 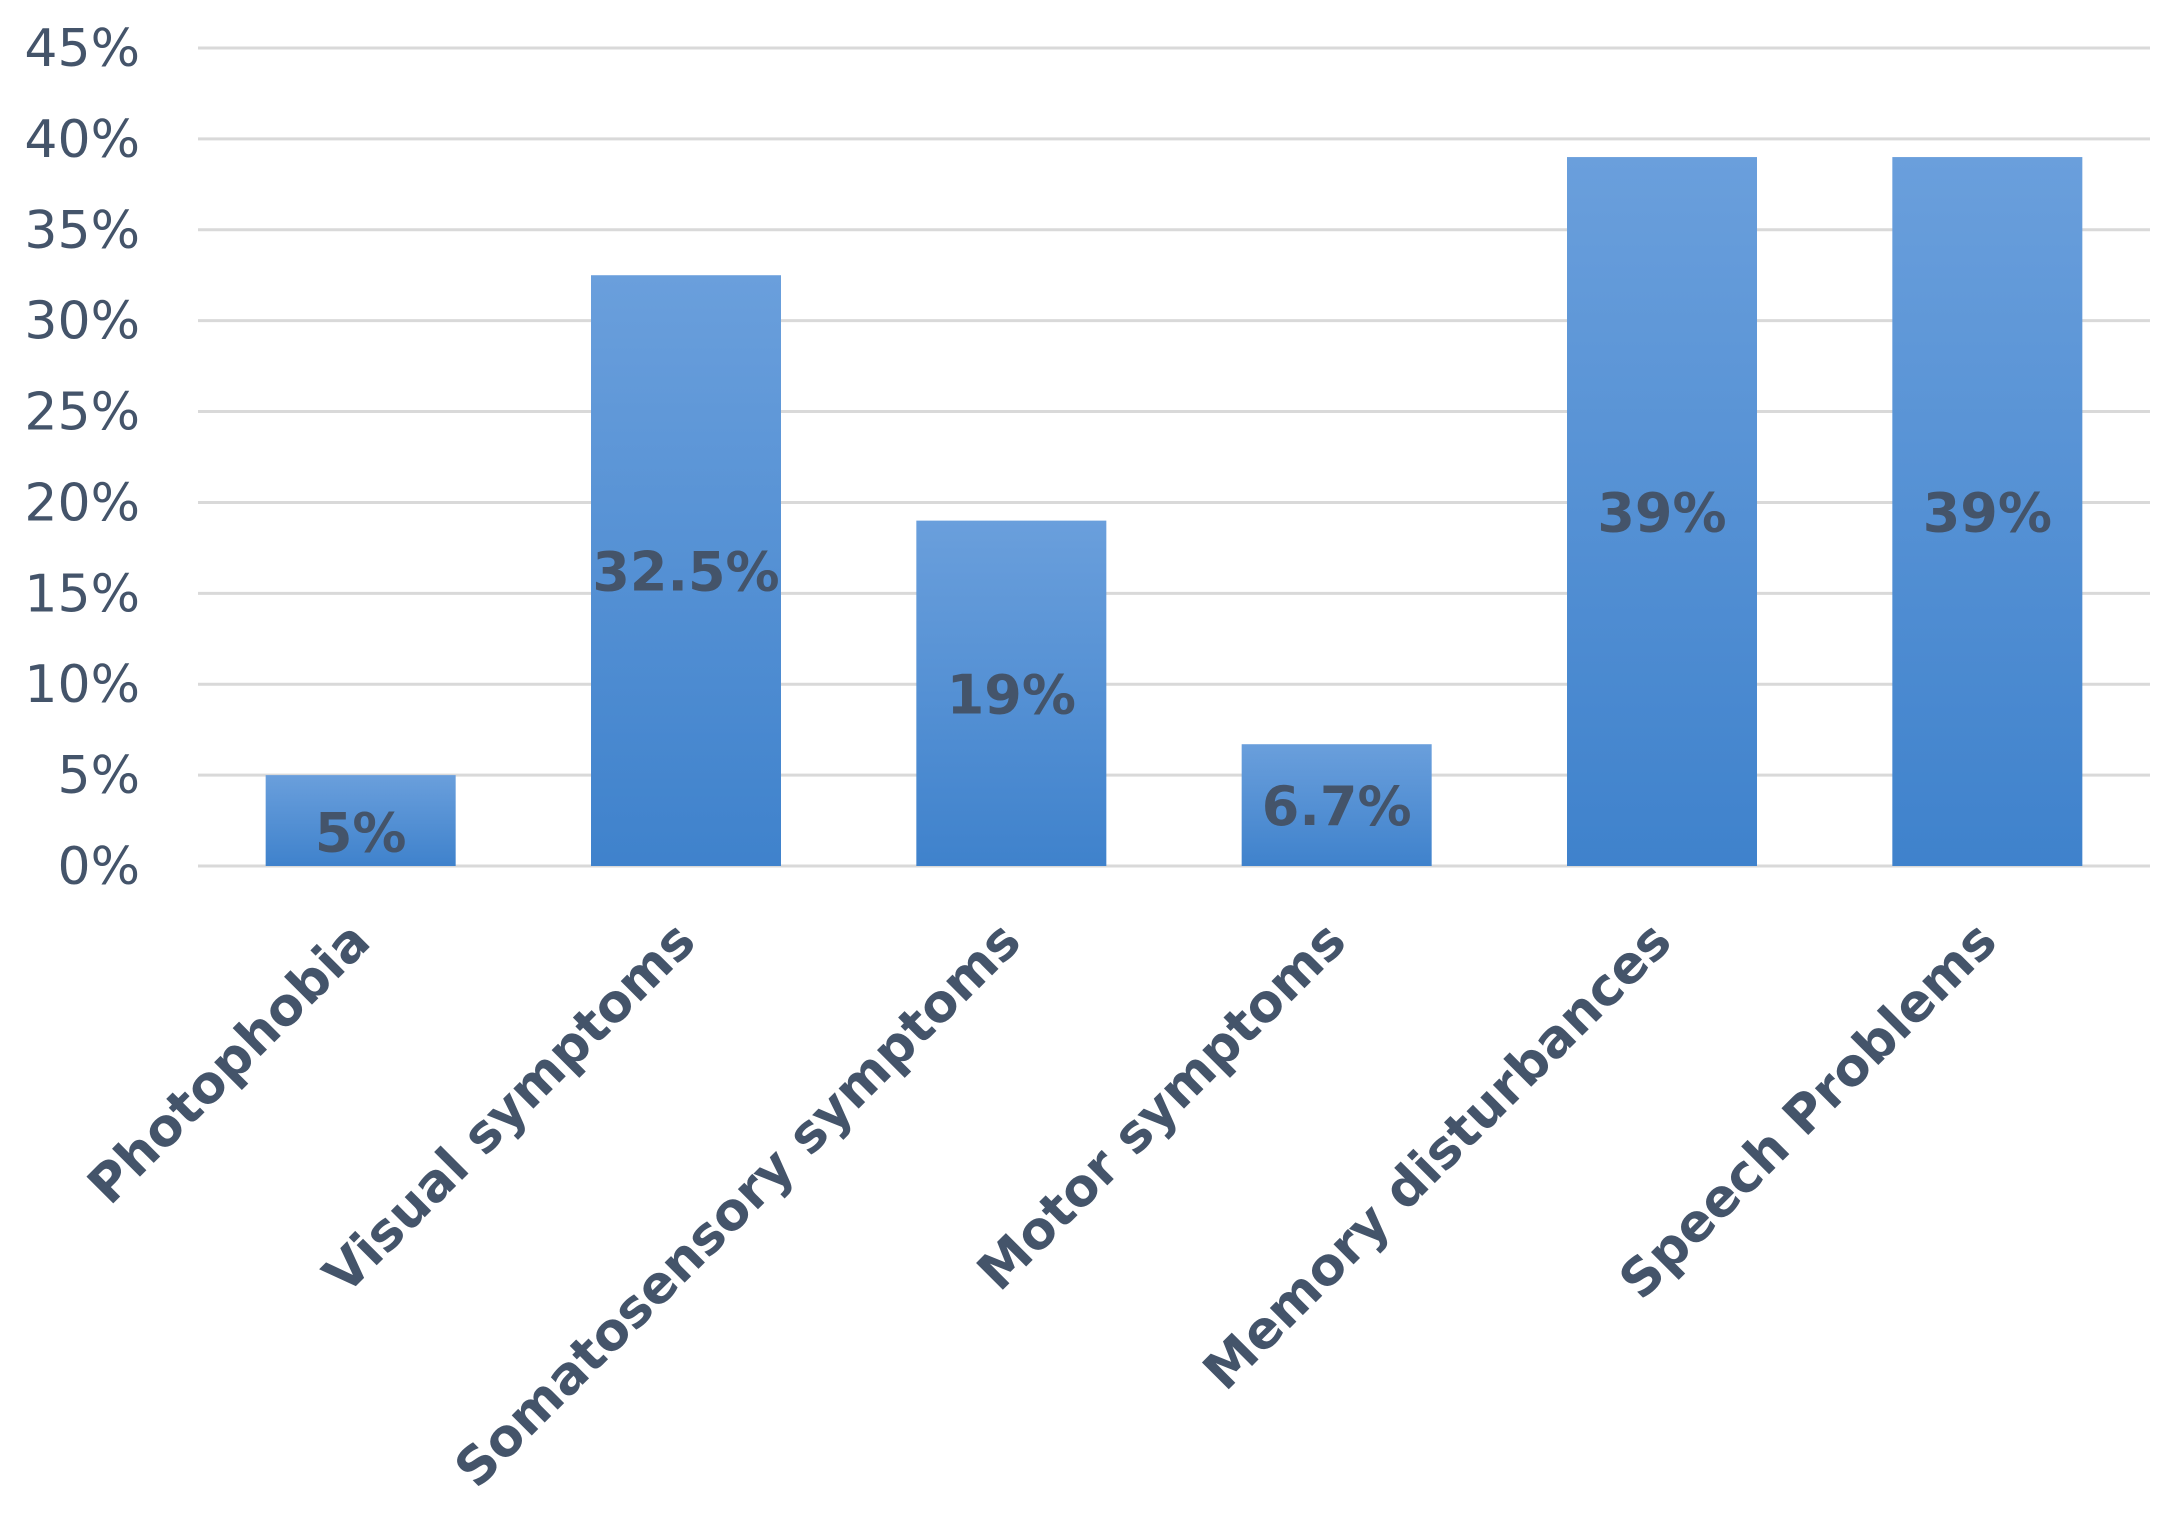 What do you see at coordinates (82, 49) in the screenshot?
I see `y-tick-label: 45%` at bounding box center [82, 49].